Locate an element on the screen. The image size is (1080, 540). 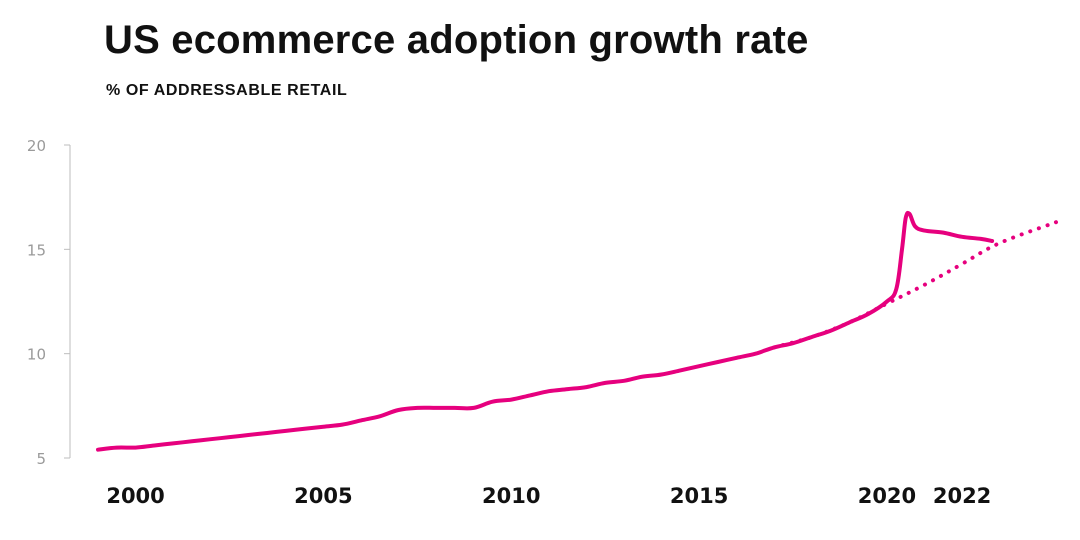
y-tick-label: 5 is located at coordinates (41, 459).